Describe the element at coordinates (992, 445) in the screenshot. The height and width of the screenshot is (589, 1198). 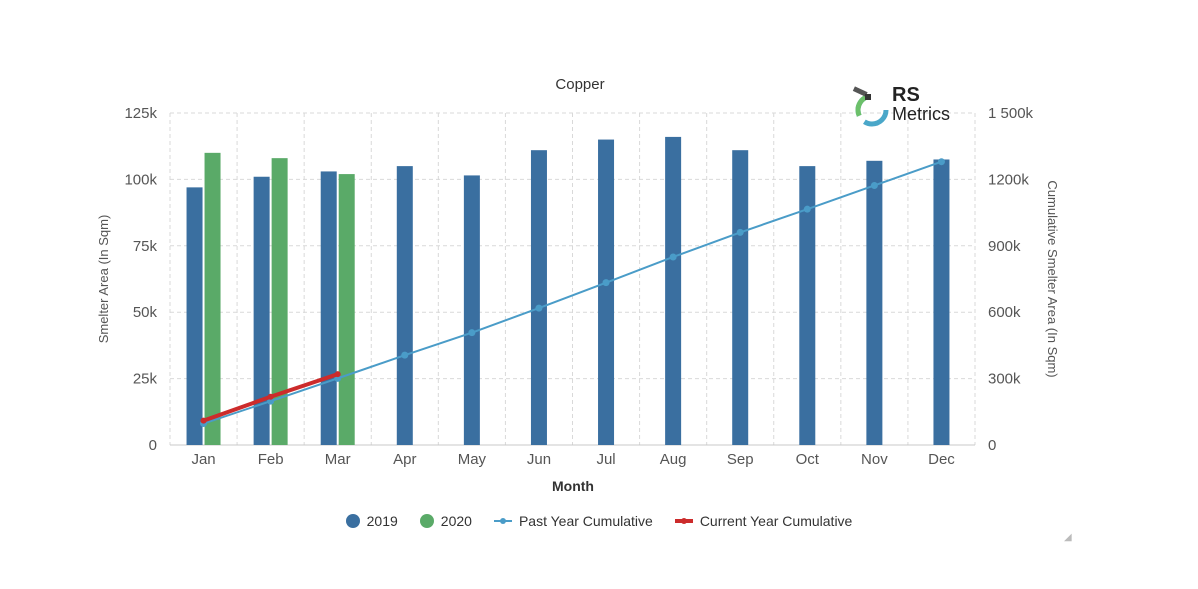
I see `right-tick-label: 0` at that location.